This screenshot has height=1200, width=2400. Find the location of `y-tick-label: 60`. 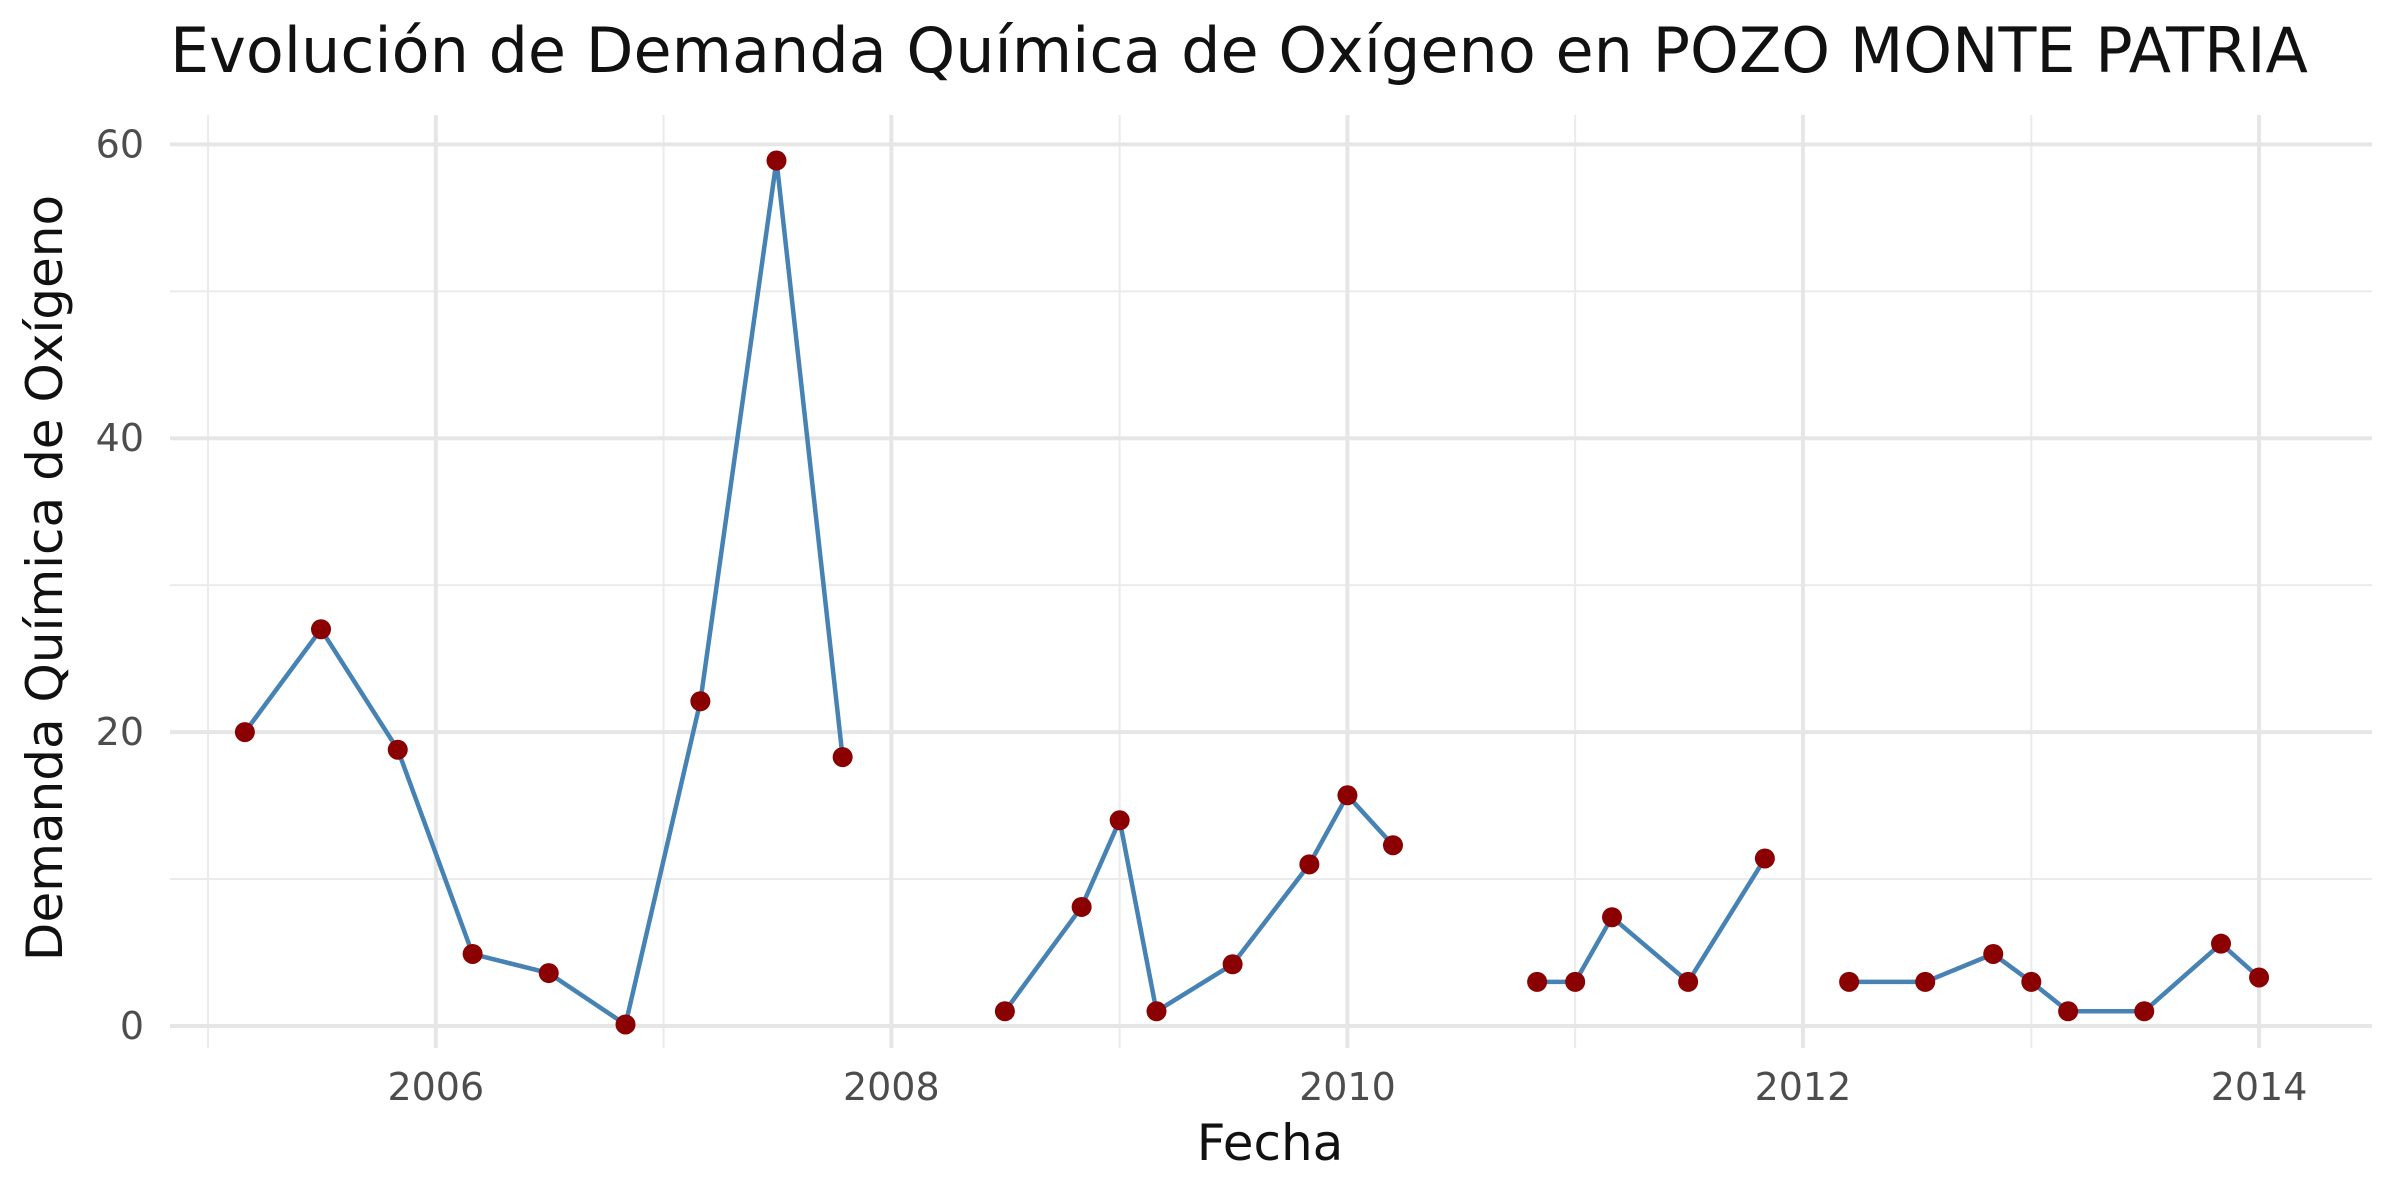

y-tick-label: 60 is located at coordinates (120, 144).